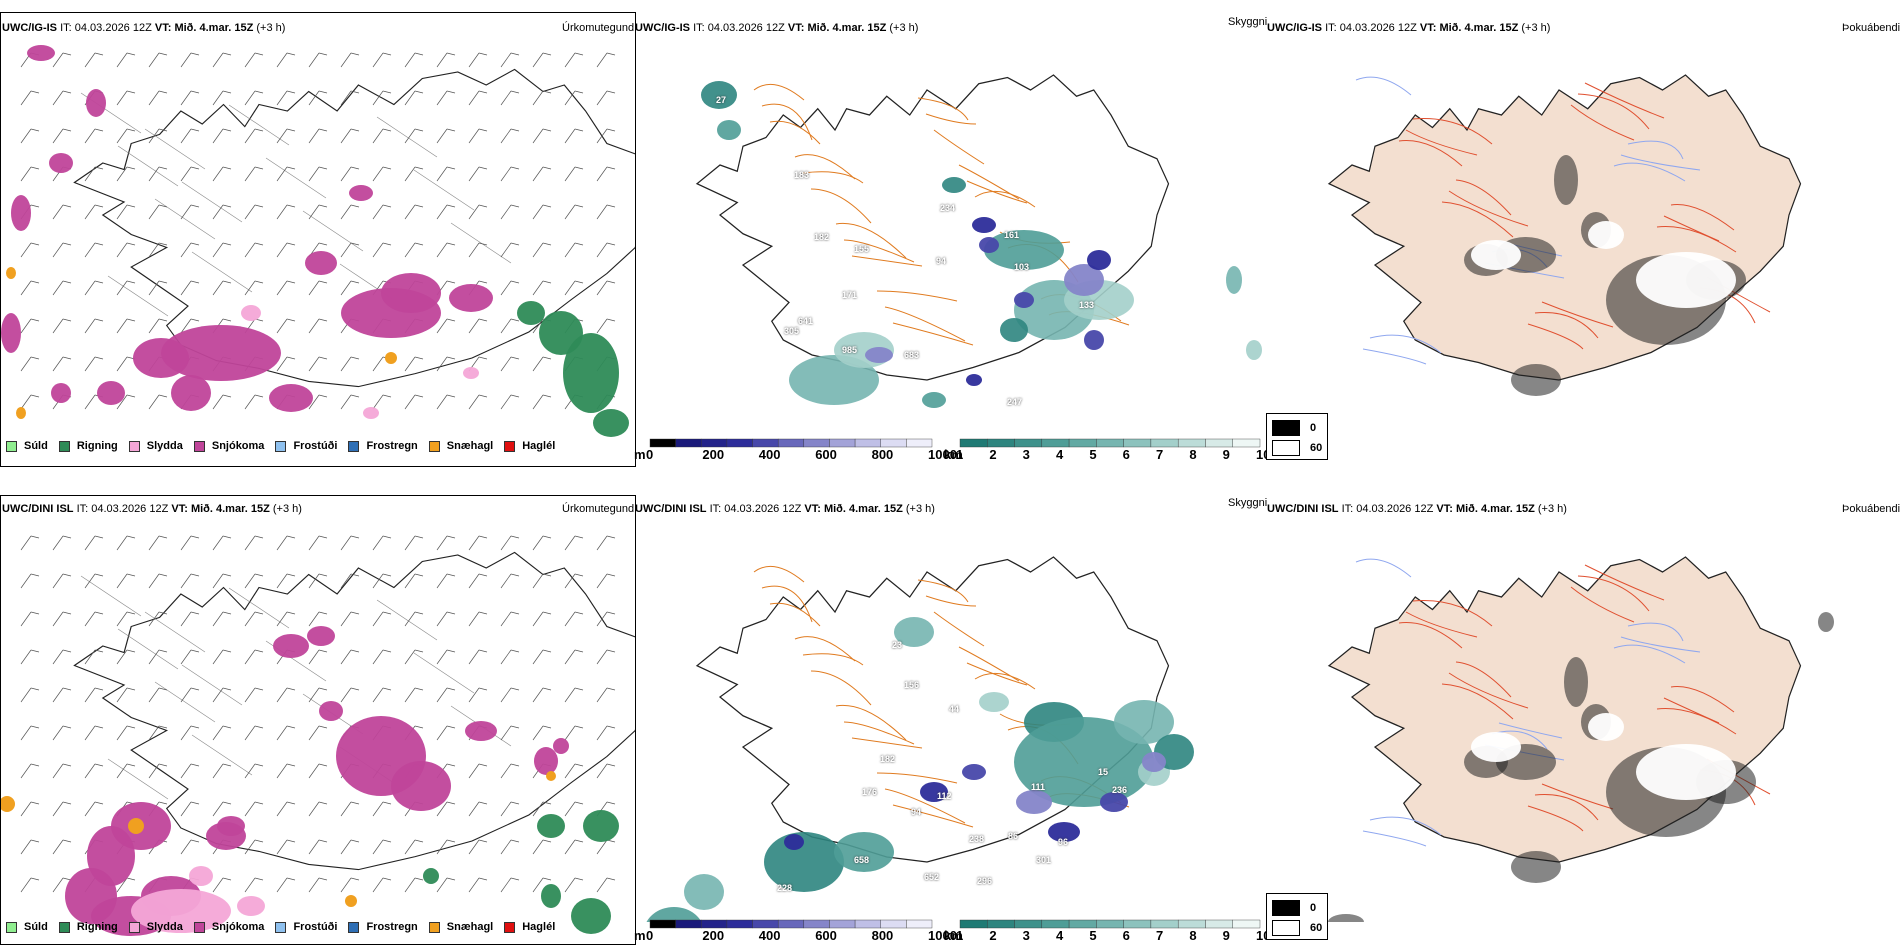  What do you see at coordinates (1226, 935) in the screenshot?
I see `colorbar-tick-label: 9` at bounding box center [1226, 935].